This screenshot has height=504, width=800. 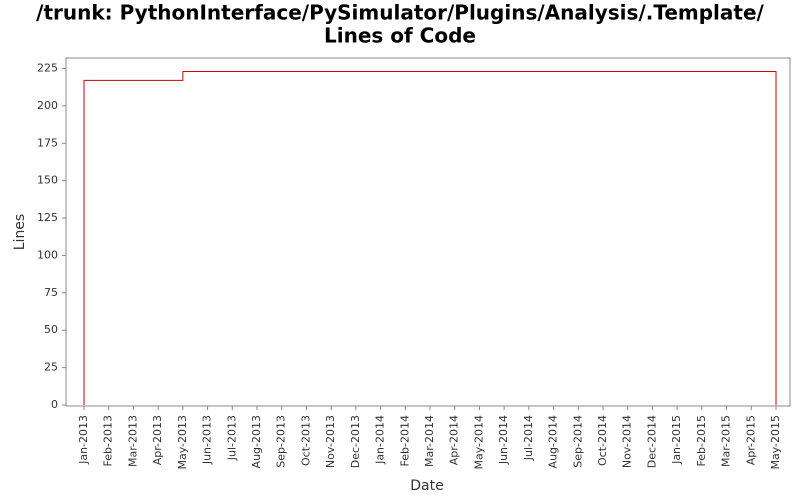 I want to click on x-tick-label: Jan-2015, so click(x=676, y=440).